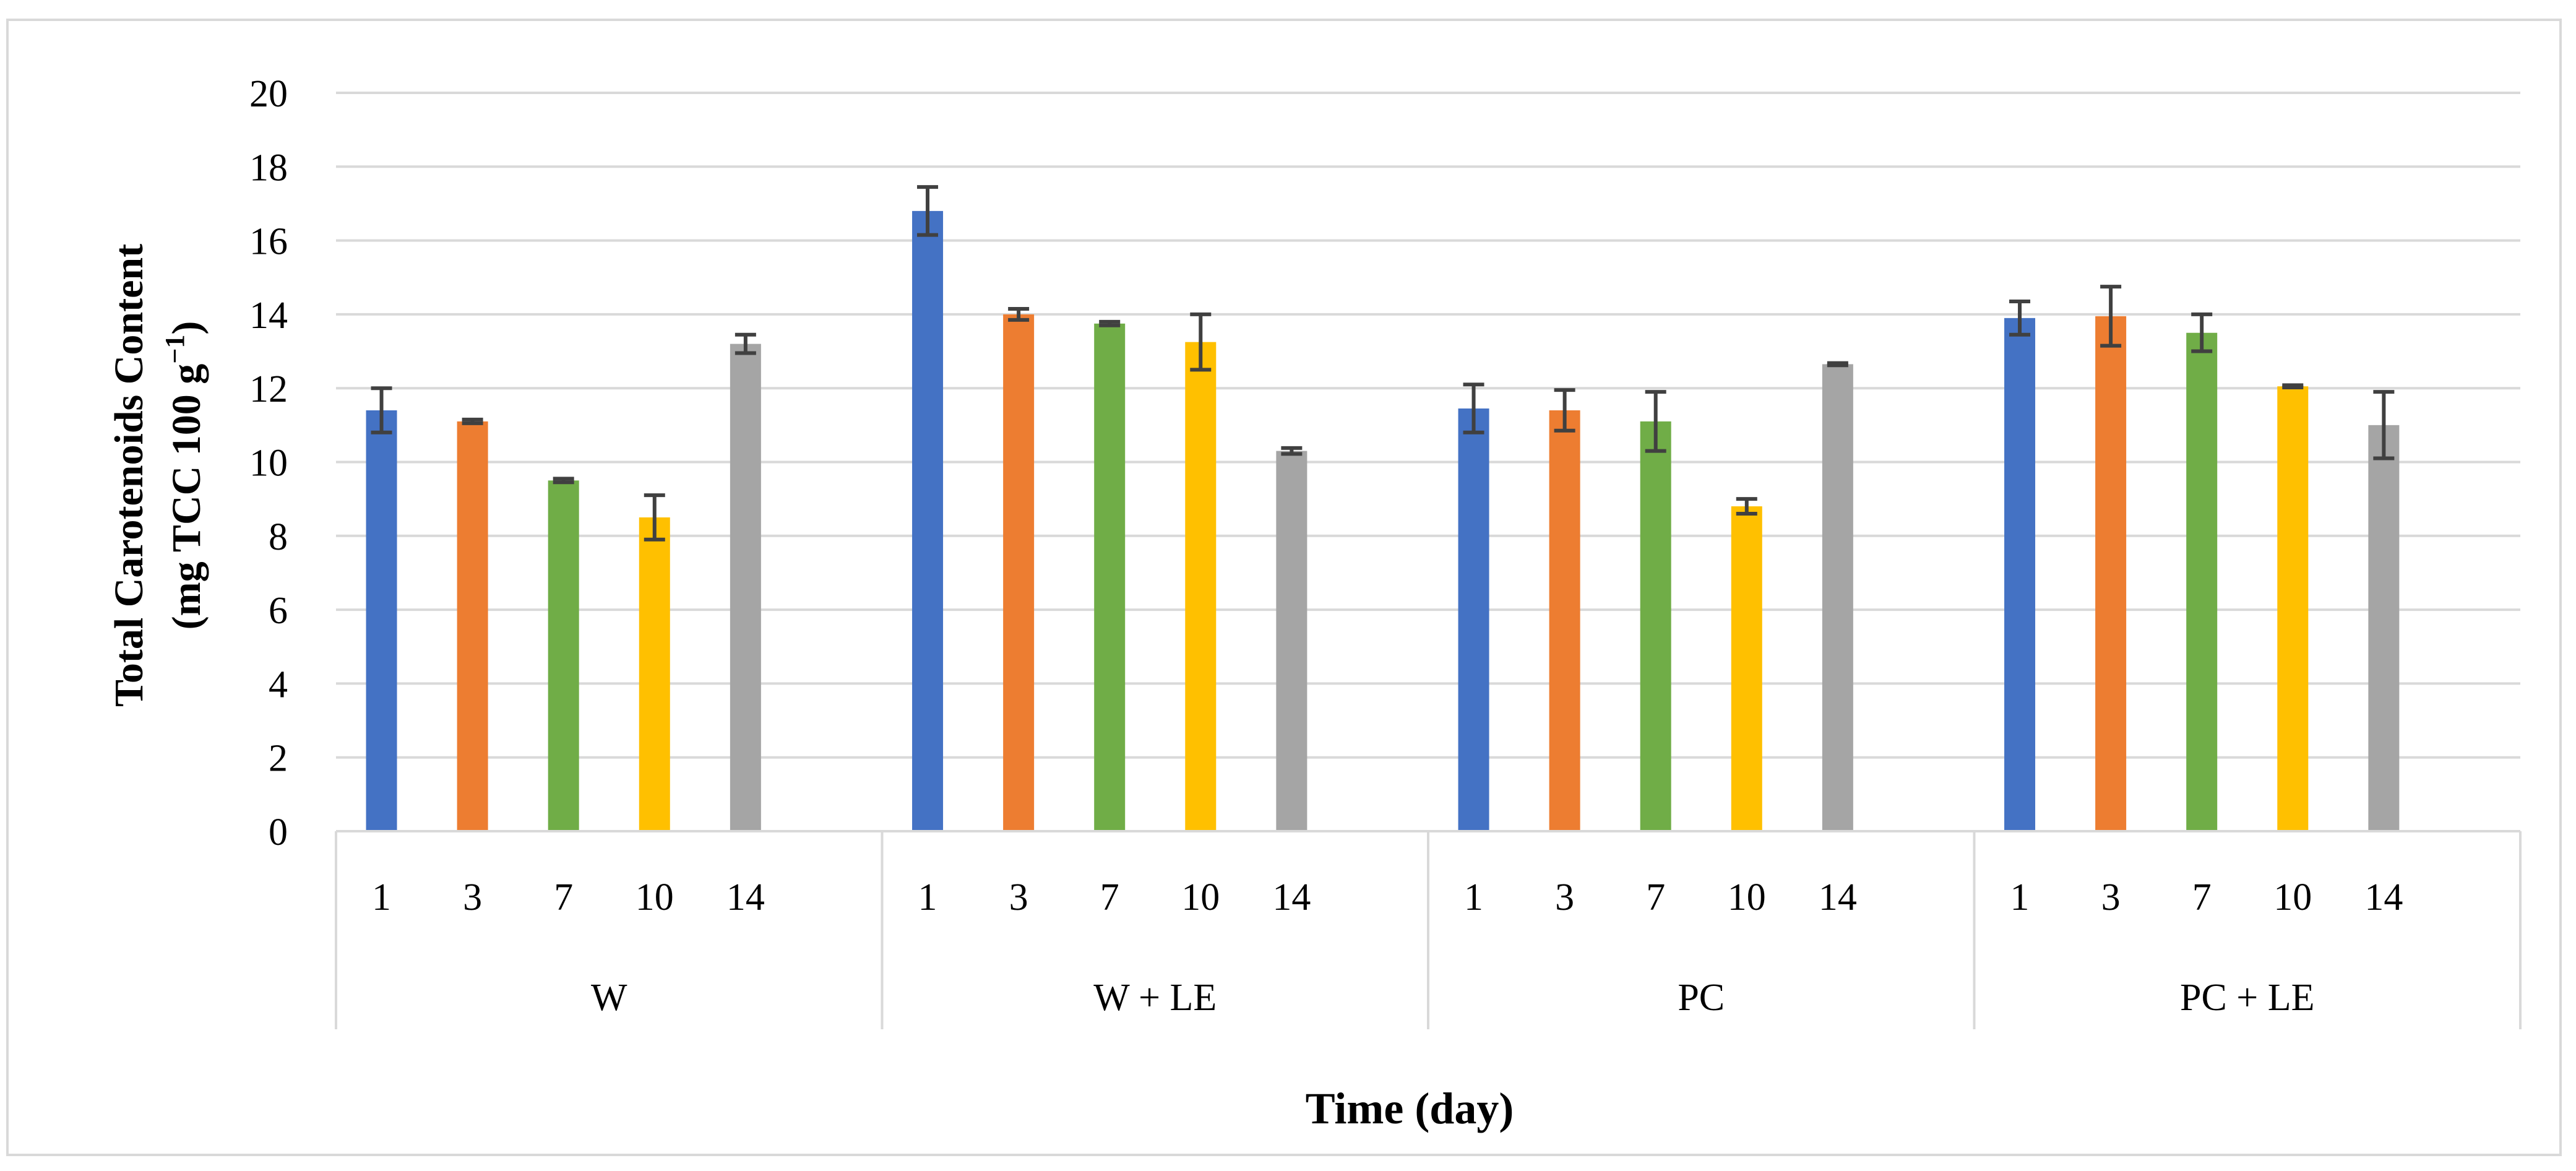 The width and height of the screenshot is (2576, 1171). I want to click on y-tick-label: 16, so click(268, 242).